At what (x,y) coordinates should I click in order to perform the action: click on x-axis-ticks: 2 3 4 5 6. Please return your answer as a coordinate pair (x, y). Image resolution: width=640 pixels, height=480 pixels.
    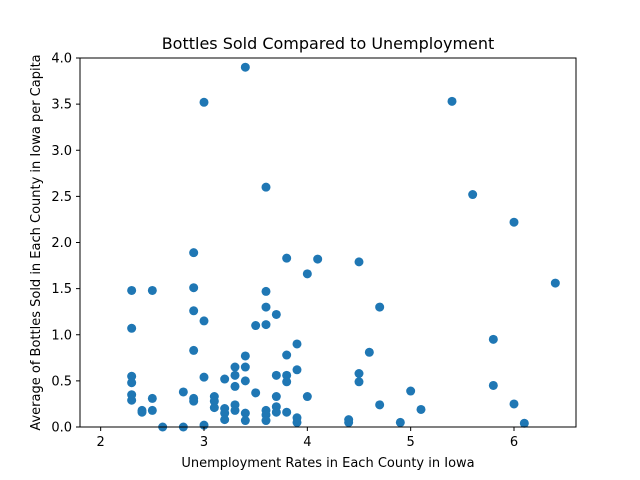
    Looking at the image, I should click on (307, 438).